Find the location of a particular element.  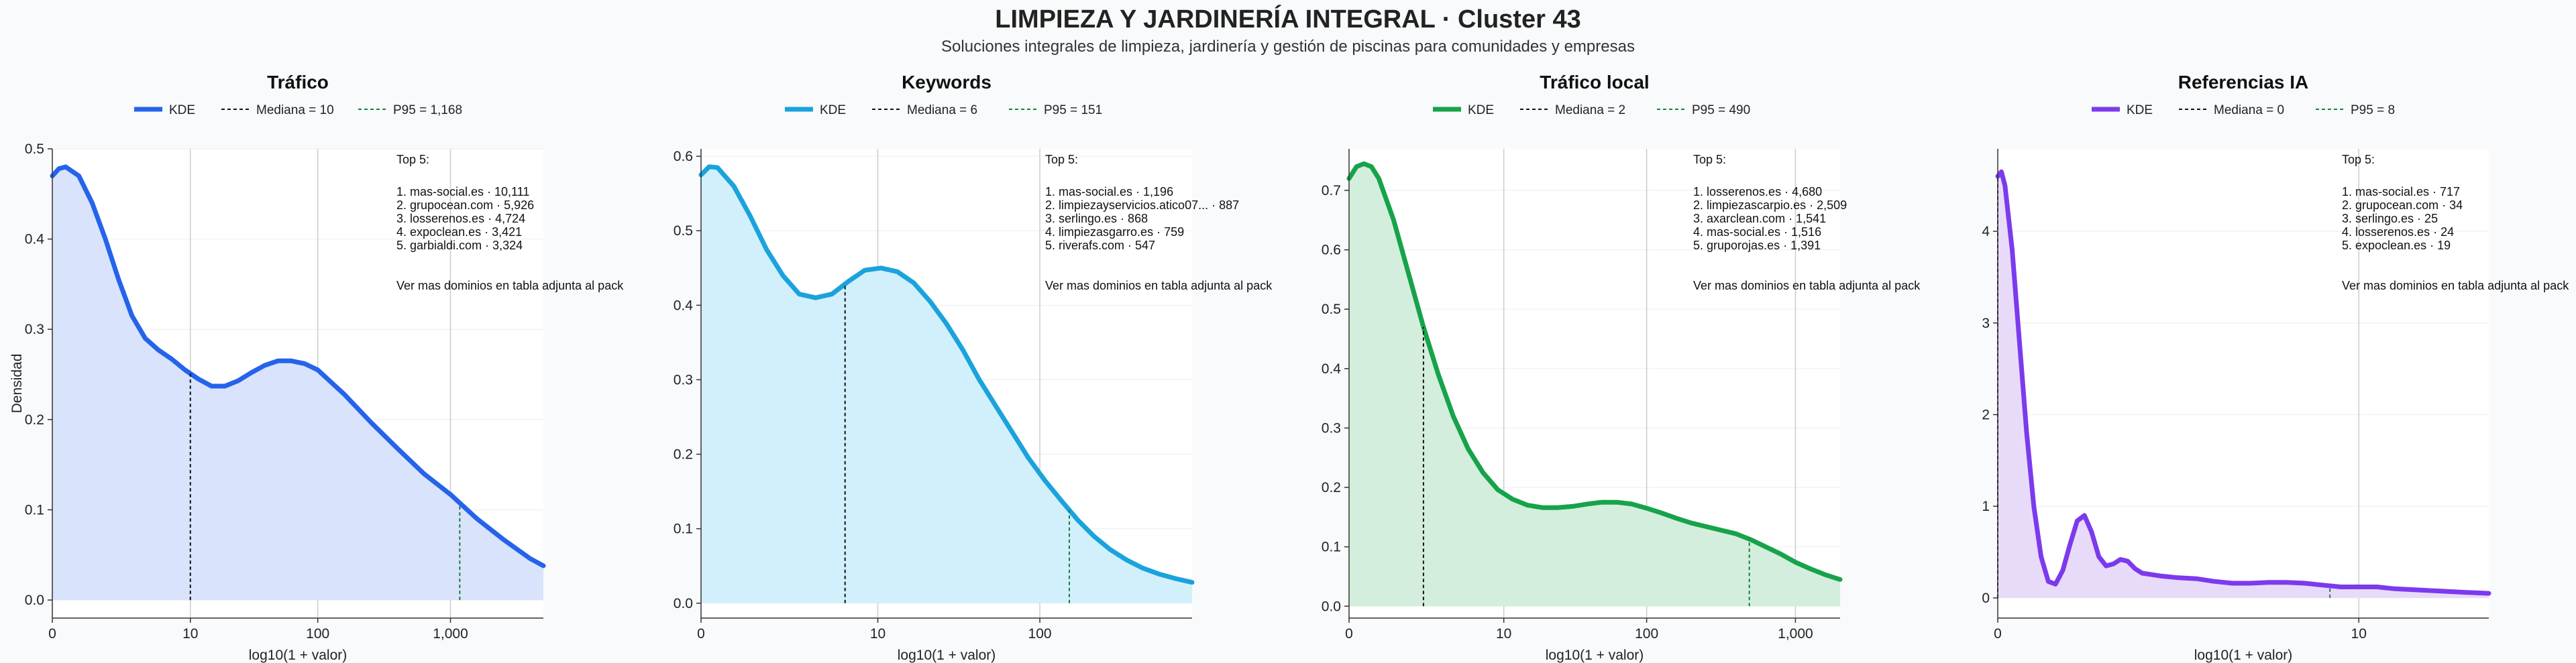

legend-median-label: Mediana = 2 is located at coordinates (1590, 110).